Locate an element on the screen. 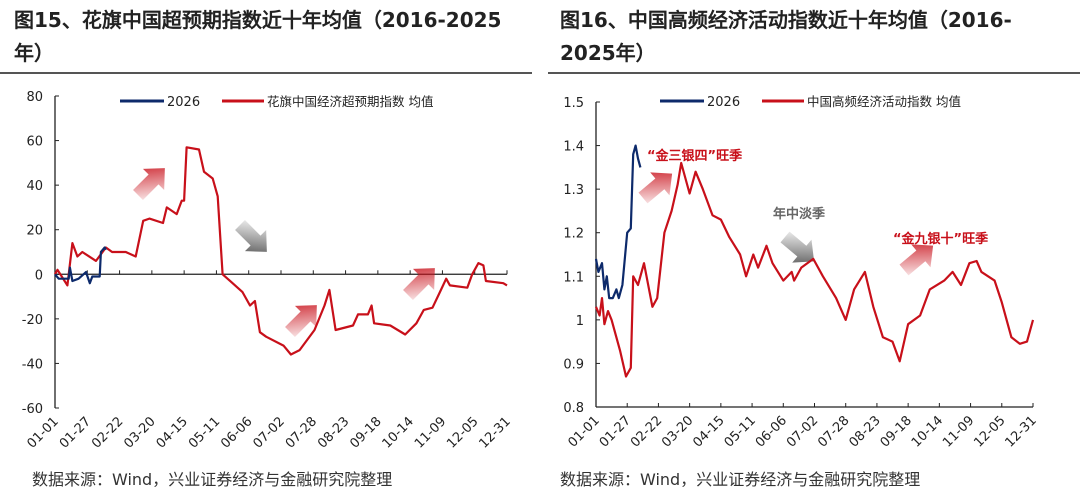 Image resolution: width=1080 pixels, height=493 pixels. chart-title-left: 图15、花旗中国超预期指数近十年均值（2016-2025年） is located at coordinates (258, 36).